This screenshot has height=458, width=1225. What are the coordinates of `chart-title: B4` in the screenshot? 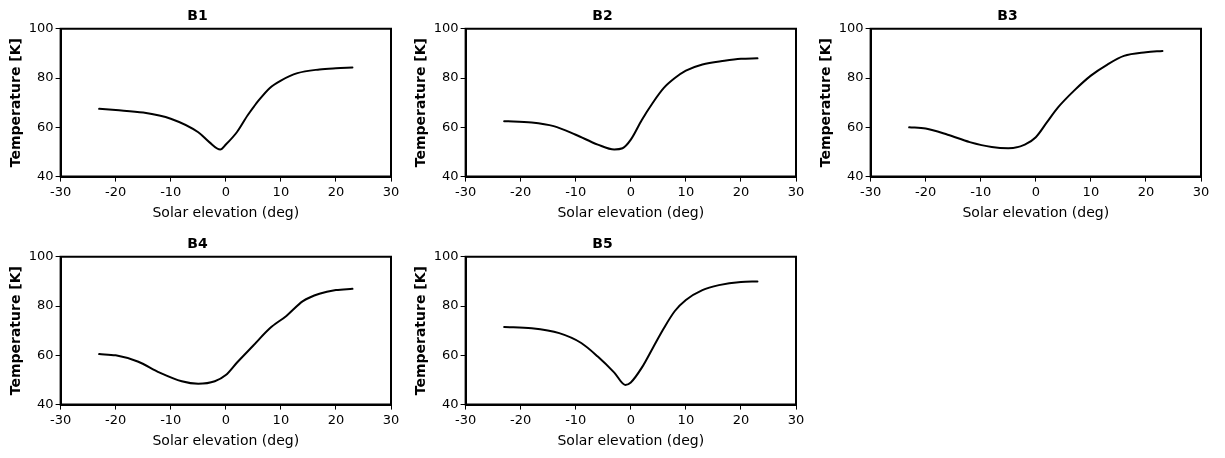 It's located at (197, 243).